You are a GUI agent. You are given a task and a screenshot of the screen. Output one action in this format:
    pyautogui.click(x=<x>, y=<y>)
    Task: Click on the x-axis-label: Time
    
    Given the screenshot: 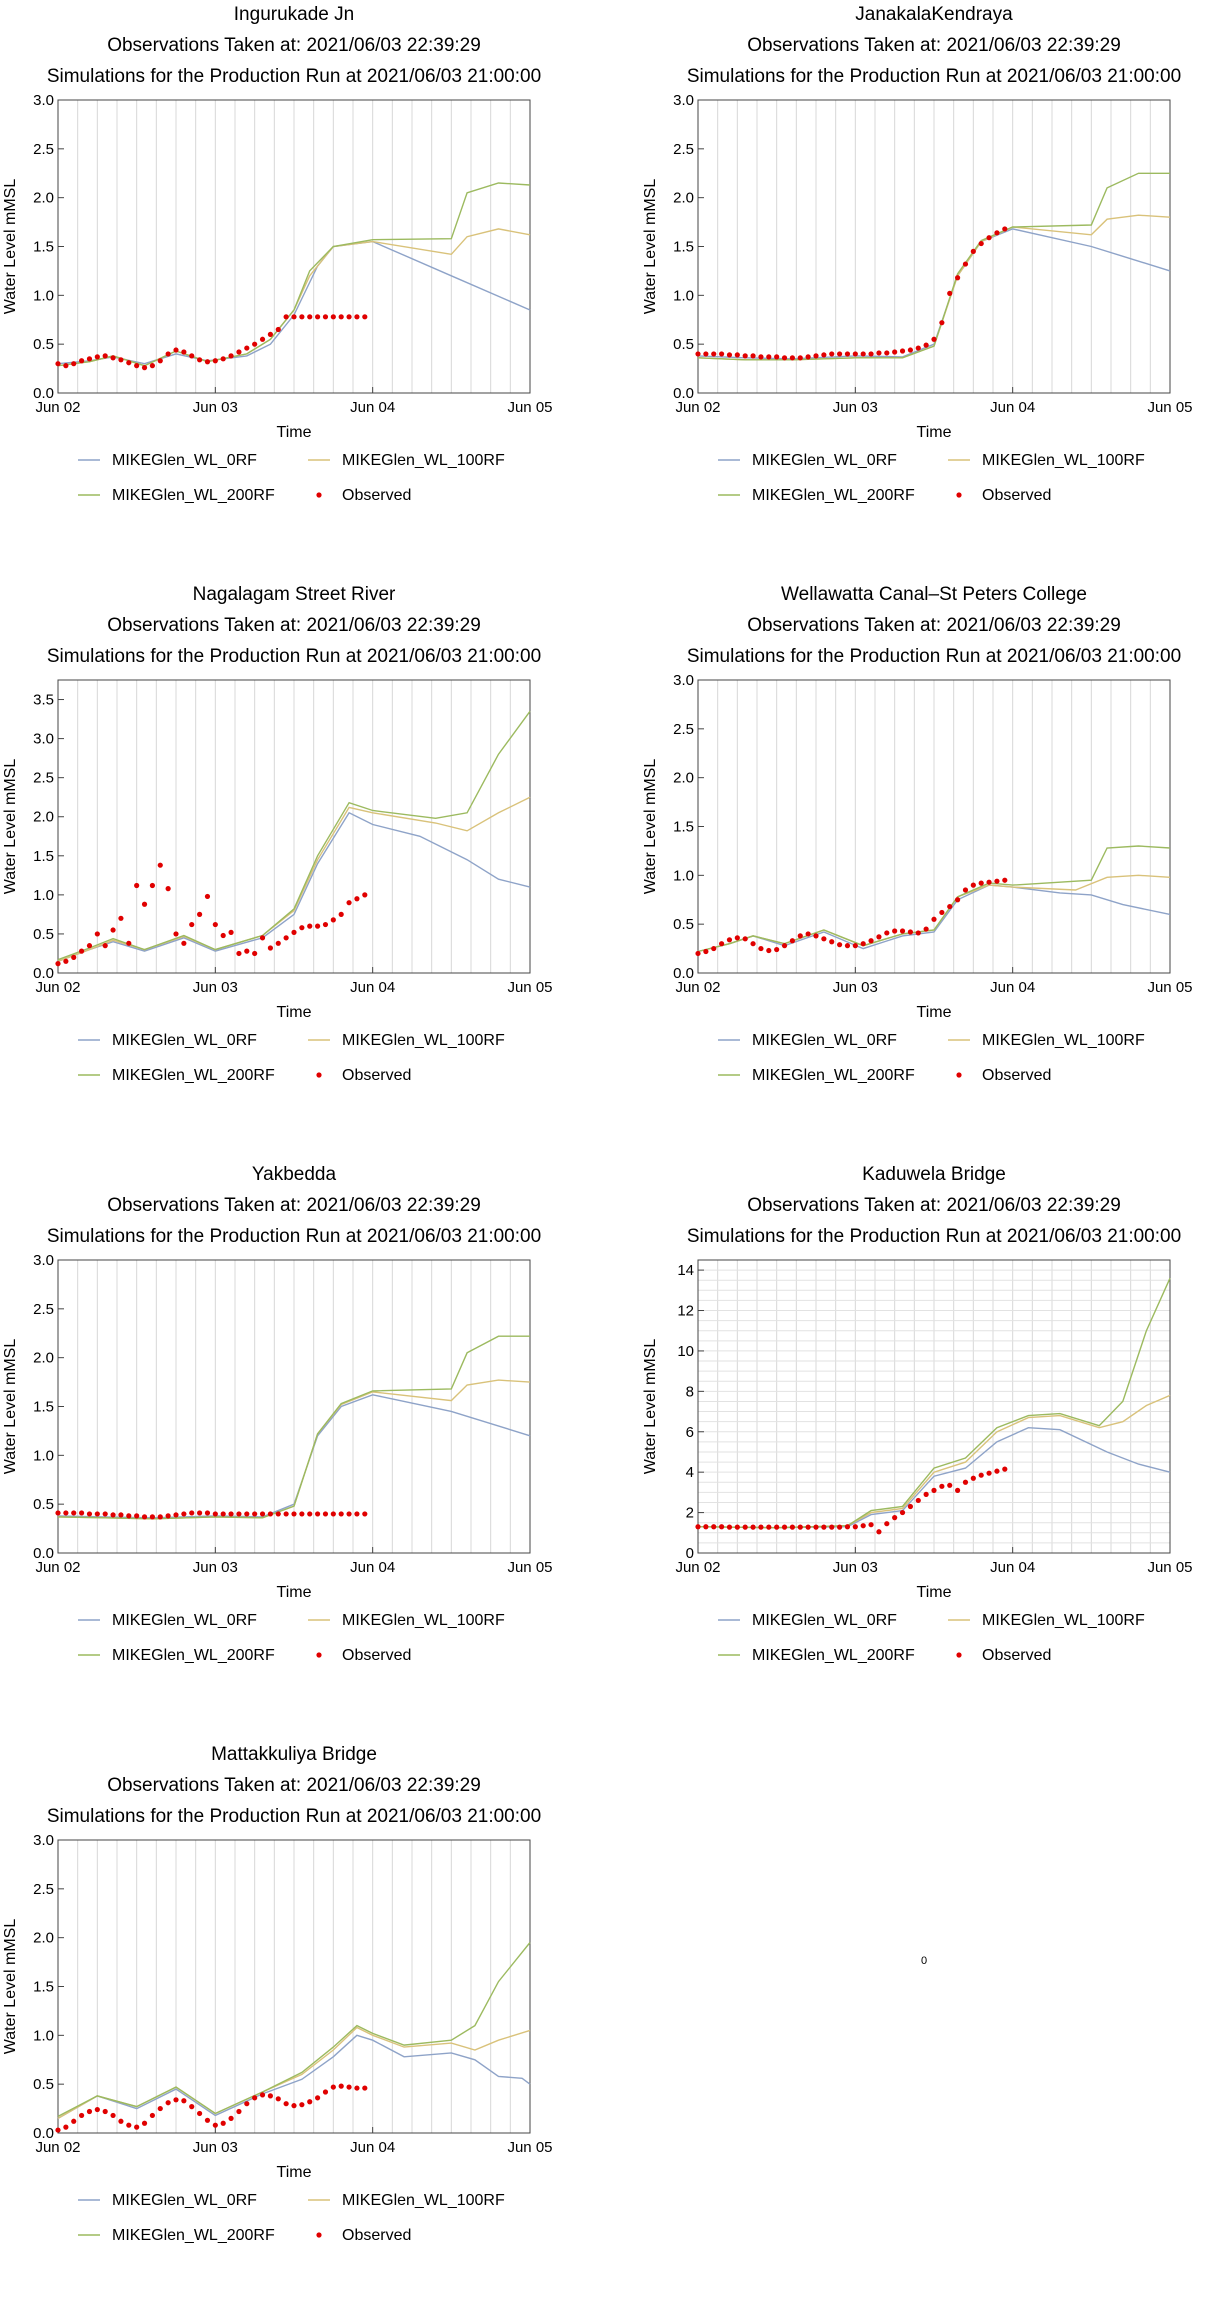 What is the action you would take?
    pyautogui.click(x=294, y=1012)
    